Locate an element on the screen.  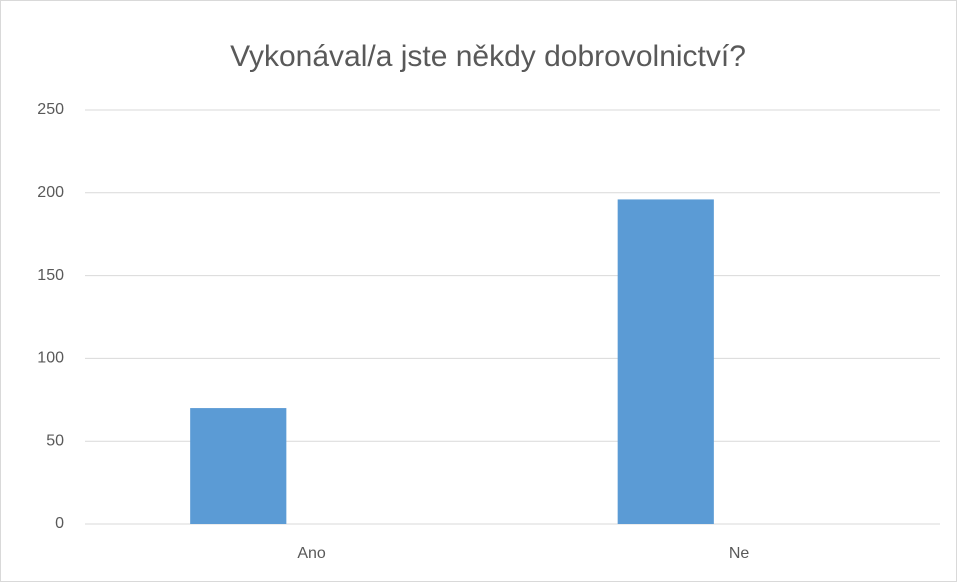
y-tick-label: 200 is located at coordinates (50, 192).